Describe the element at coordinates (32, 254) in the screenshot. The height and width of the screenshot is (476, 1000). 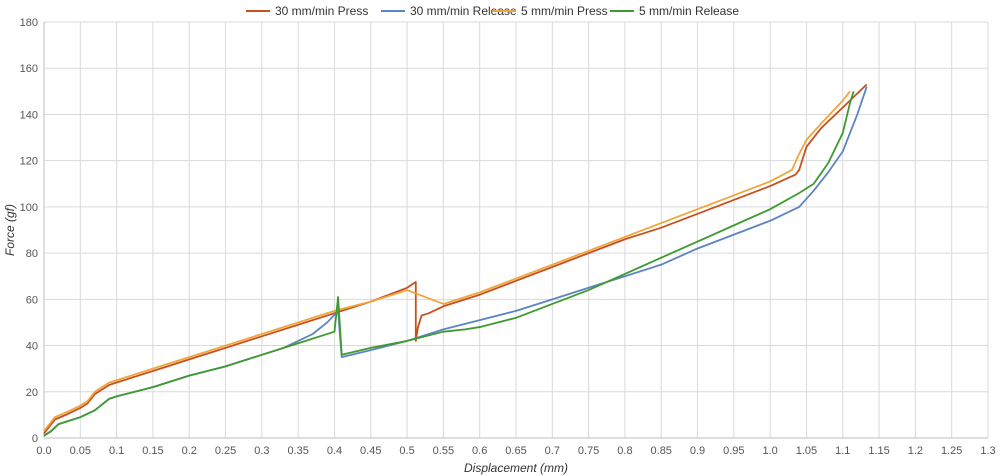
I see `y-tick-label: 80` at that location.